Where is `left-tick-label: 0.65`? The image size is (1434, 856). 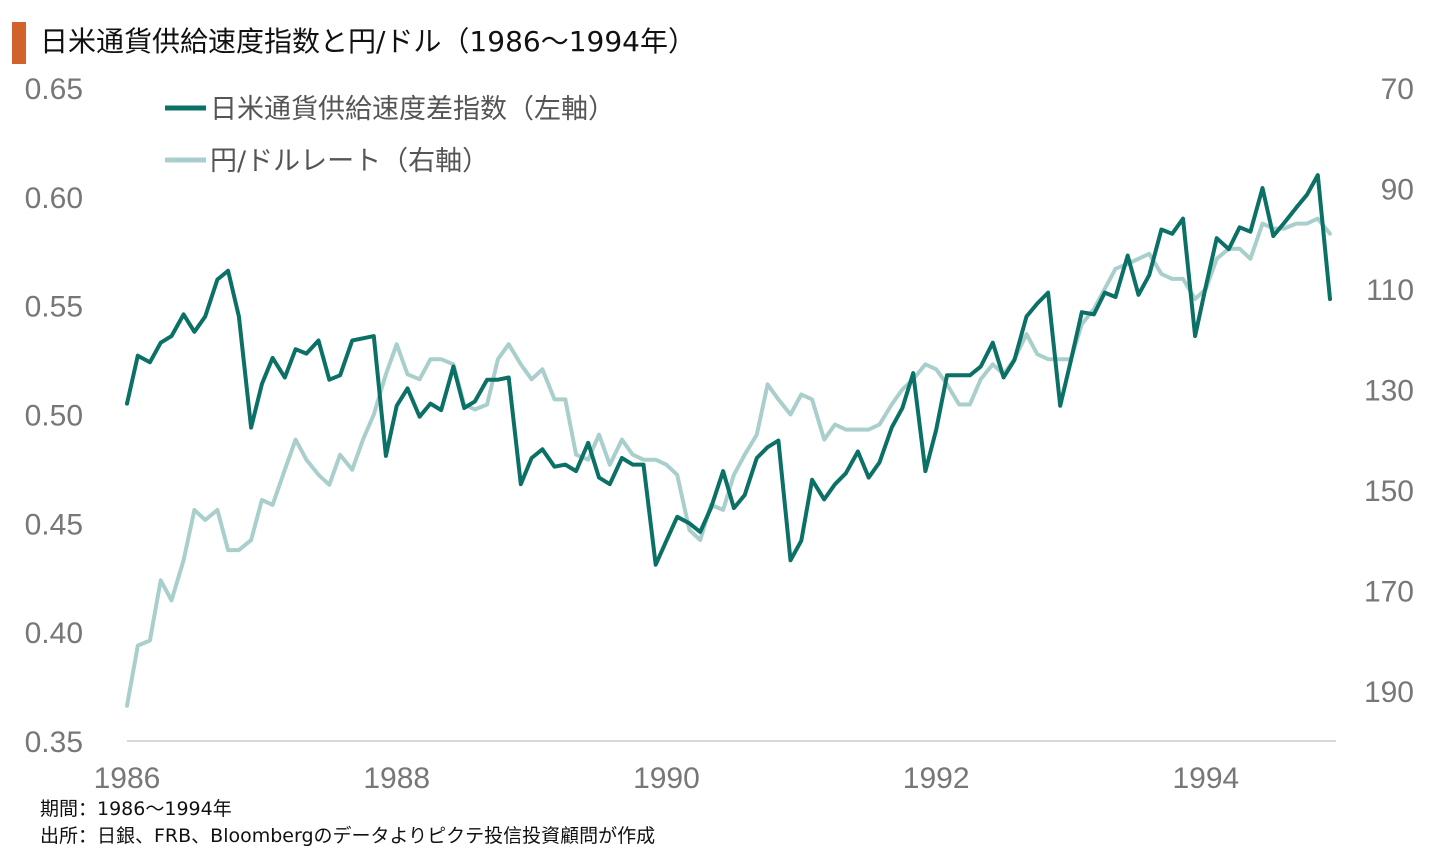
left-tick-label: 0.65 is located at coordinates (54, 89).